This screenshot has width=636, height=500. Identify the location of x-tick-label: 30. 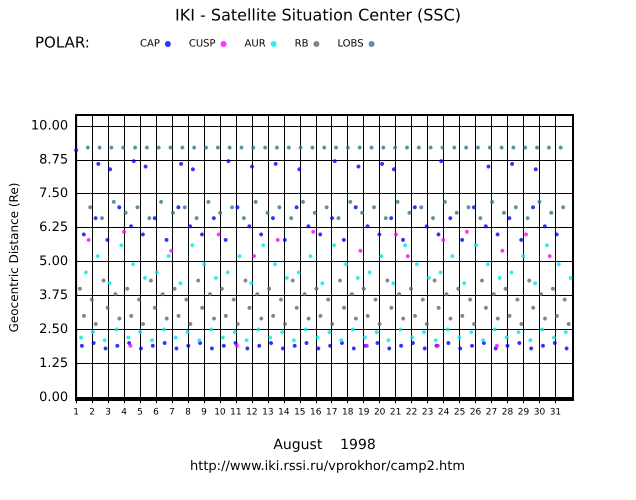
(540, 413).